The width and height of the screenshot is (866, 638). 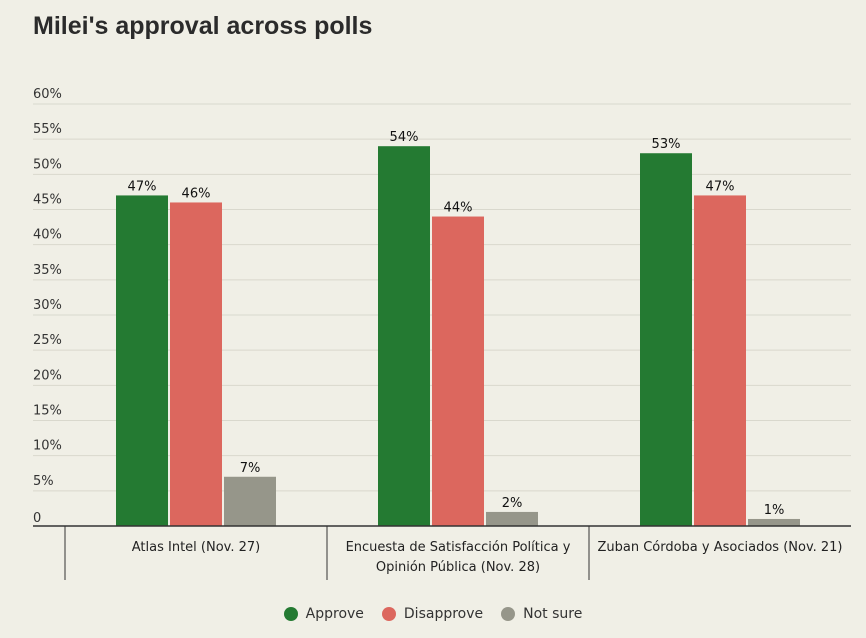 I want to click on y-tick-label: 20%, so click(x=47, y=375).